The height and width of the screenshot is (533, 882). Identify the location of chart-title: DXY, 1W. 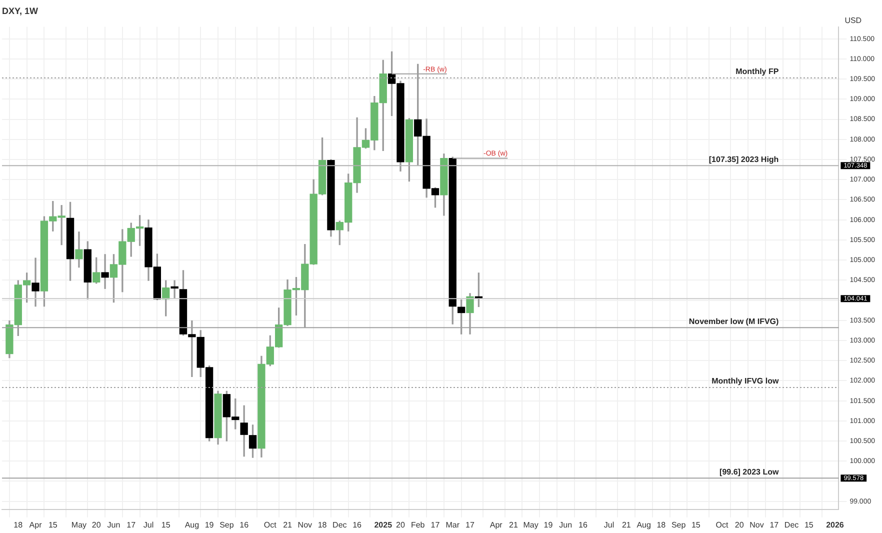
(20, 11).